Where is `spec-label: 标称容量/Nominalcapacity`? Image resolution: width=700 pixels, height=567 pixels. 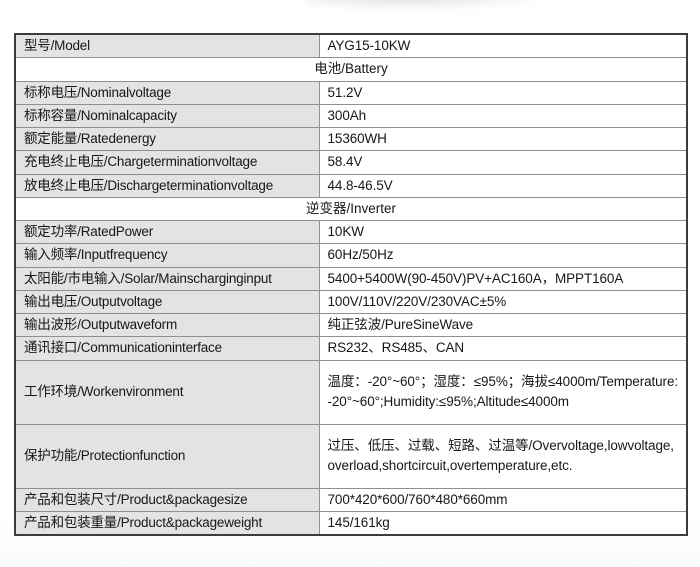 spec-label: 标称容量/Nominalcapacity is located at coordinates (167, 116).